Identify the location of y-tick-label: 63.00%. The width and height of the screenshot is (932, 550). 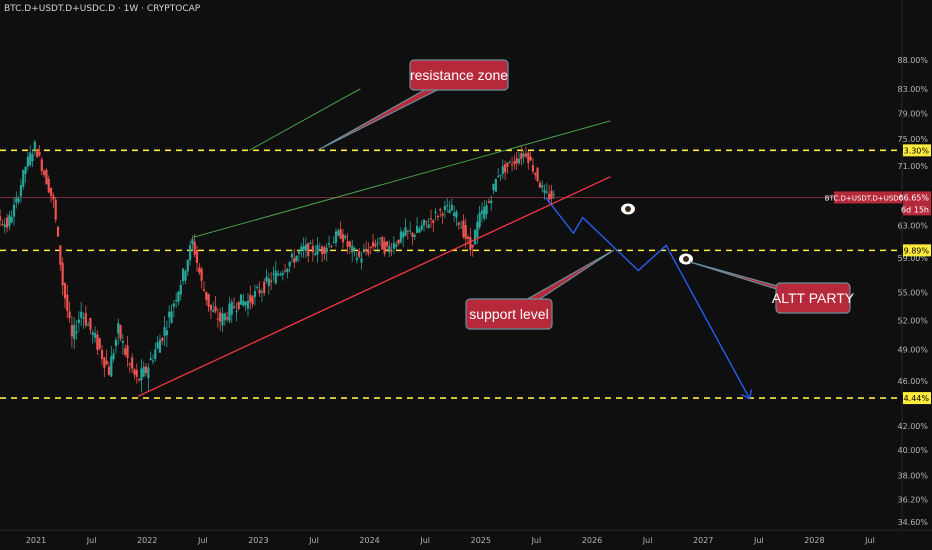
(912, 225).